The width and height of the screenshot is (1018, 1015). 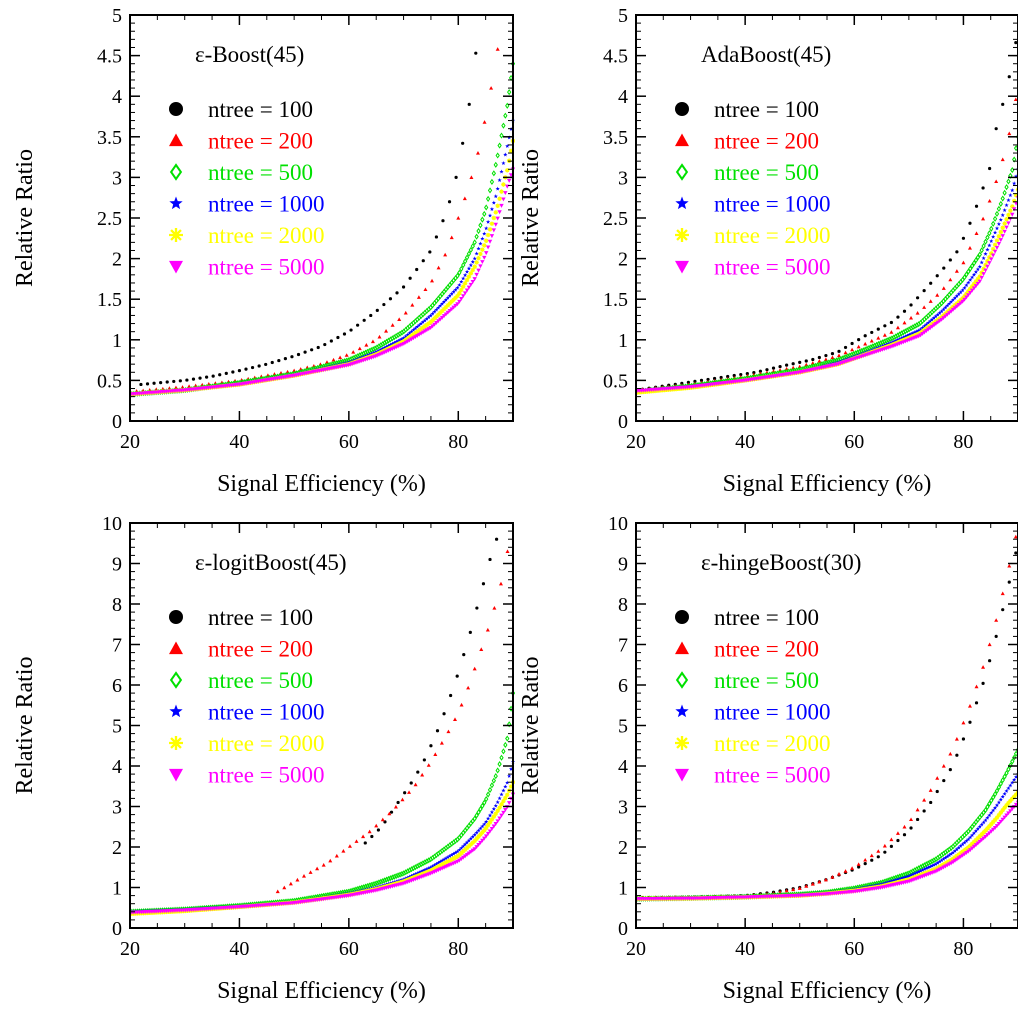 What do you see at coordinates (117, 97) in the screenshot?
I see `y-tick-label: 4` at bounding box center [117, 97].